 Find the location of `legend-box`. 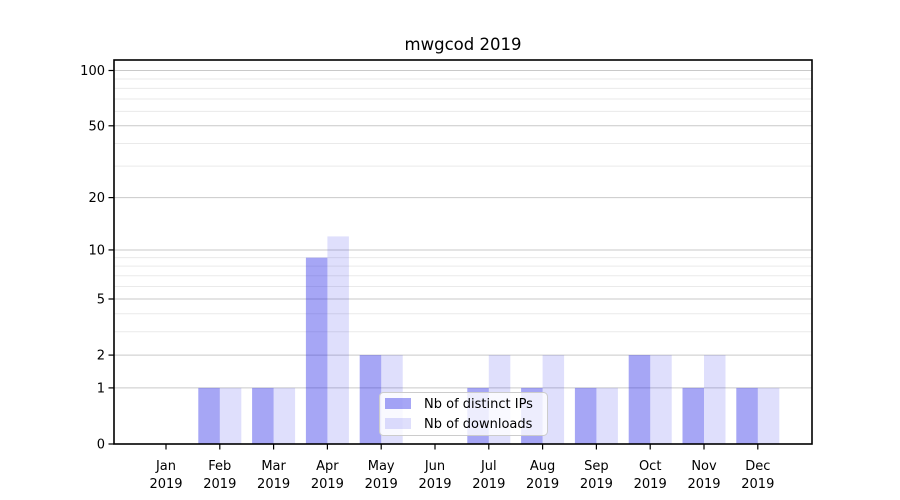

legend-box is located at coordinates (463, 414).